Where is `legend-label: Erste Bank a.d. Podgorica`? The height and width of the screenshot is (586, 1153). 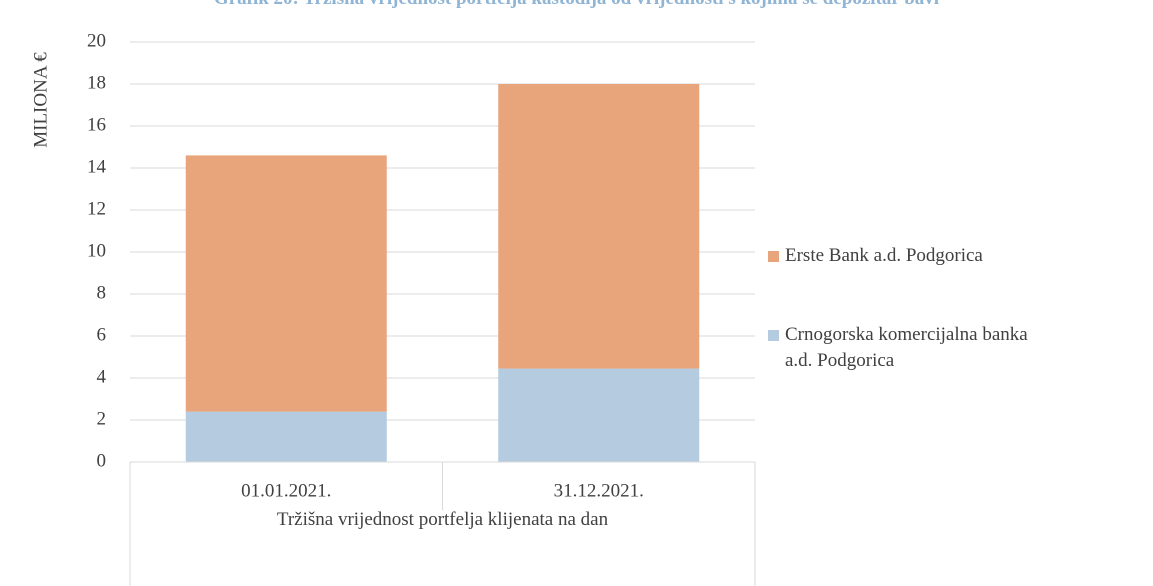 legend-label: Erste Bank a.d. Podgorica is located at coordinates (884, 255).